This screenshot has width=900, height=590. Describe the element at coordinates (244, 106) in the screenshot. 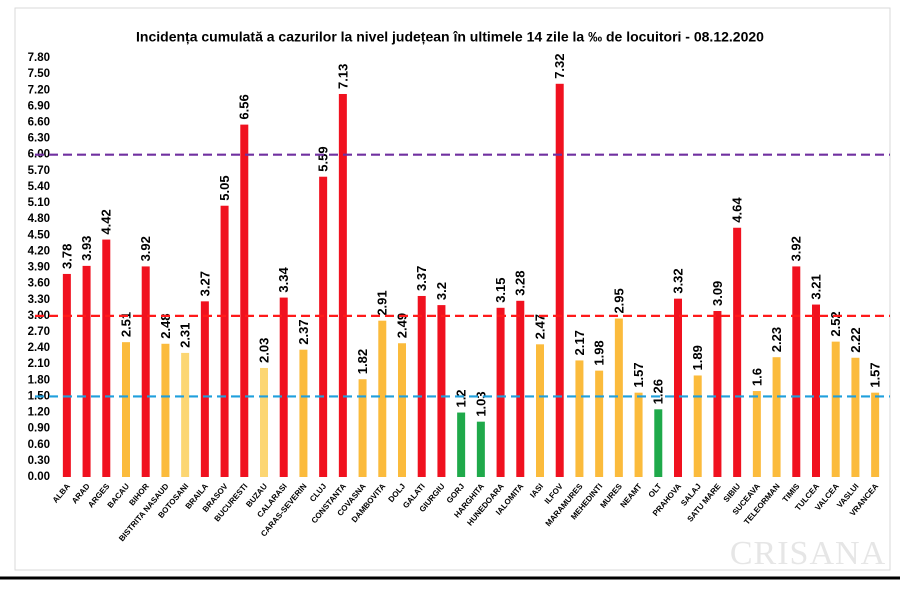

I see `value-label: 6.56` at that location.